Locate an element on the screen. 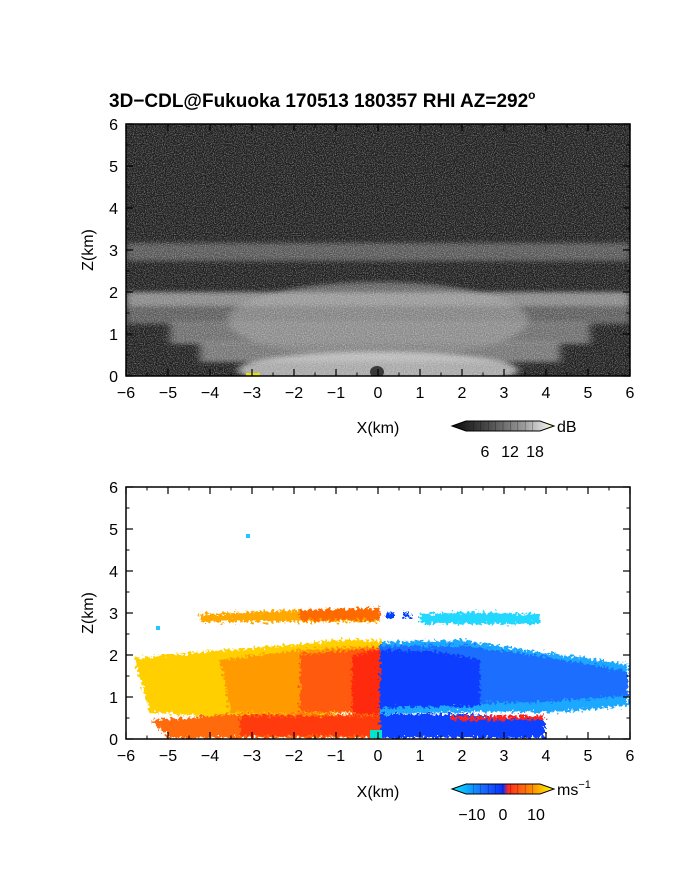 This screenshot has height=880, width=680. colorbar-tick-label: 10 is located at coordinates (536, 815).